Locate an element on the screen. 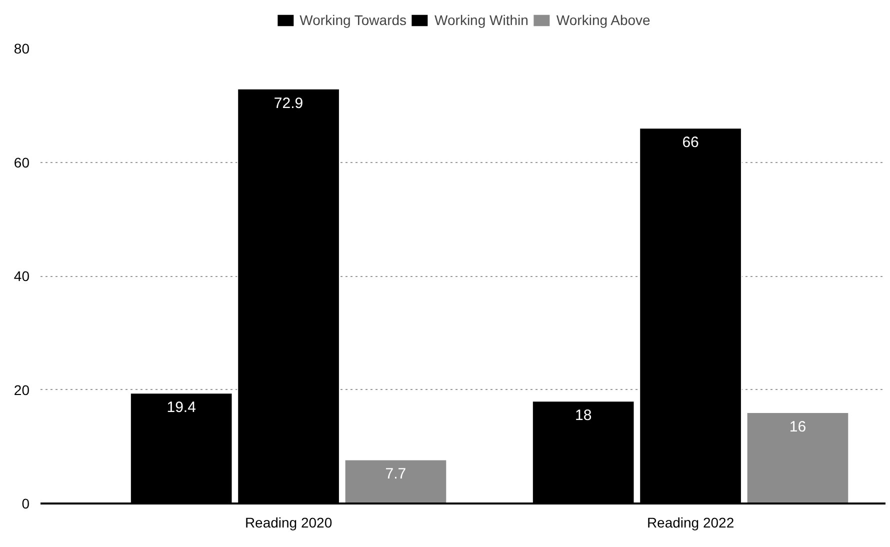 The height and width of the screenshot is (547, 890). y-tick-label: 40 is located at coordinates (22, 276).